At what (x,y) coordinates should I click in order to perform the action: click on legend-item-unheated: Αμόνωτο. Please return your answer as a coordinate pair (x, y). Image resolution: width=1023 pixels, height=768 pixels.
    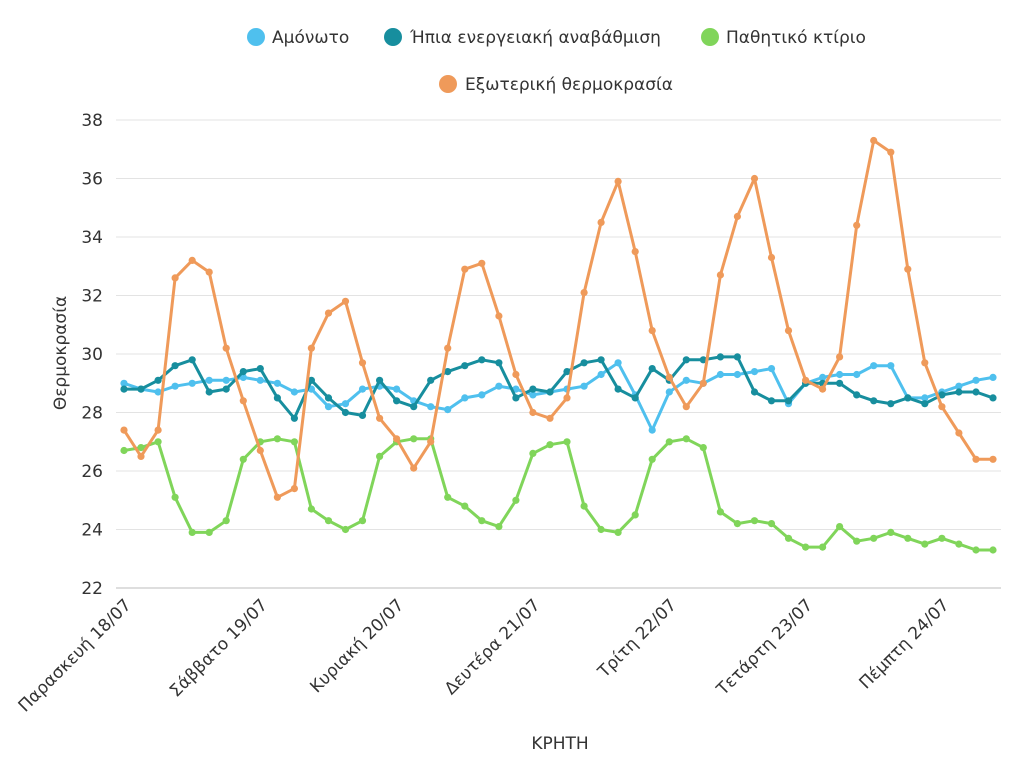
    Looking at the image, I should click on (298, 38).